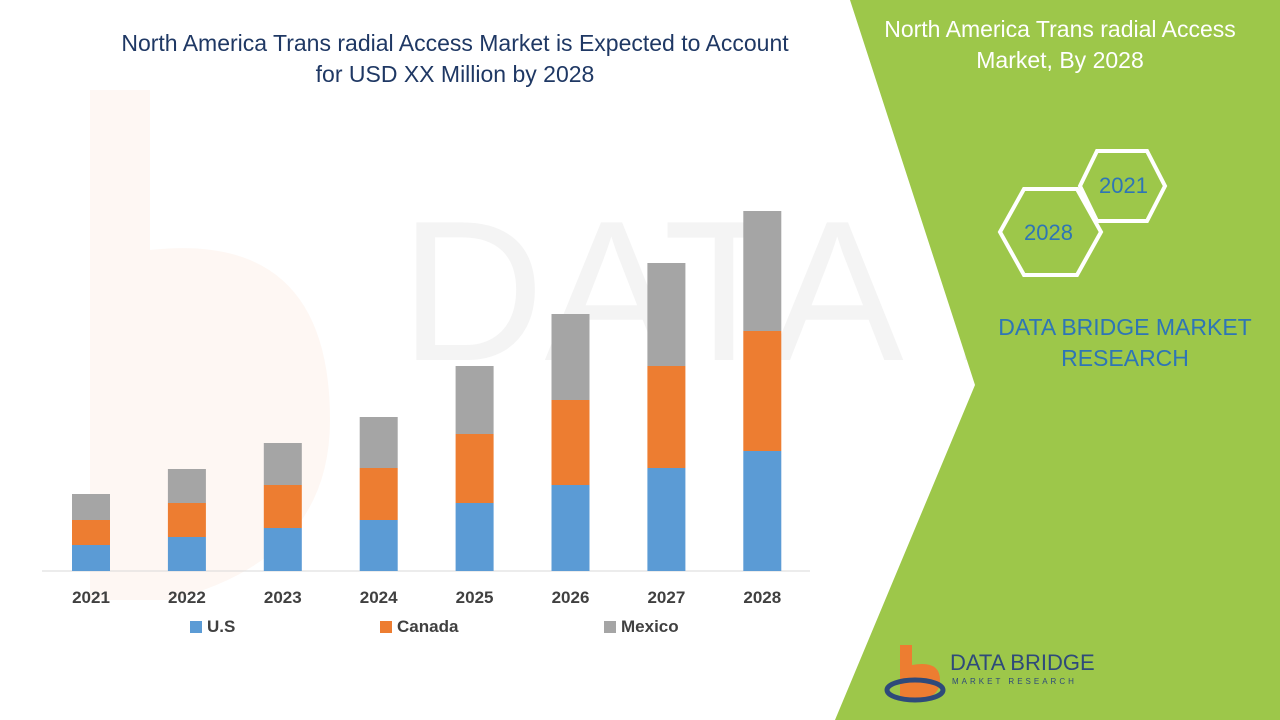  What do you see at coordinates (428, 626) in the screenshot?
I see `legend-label-canada: Canada` at bounding box center [428, 626].